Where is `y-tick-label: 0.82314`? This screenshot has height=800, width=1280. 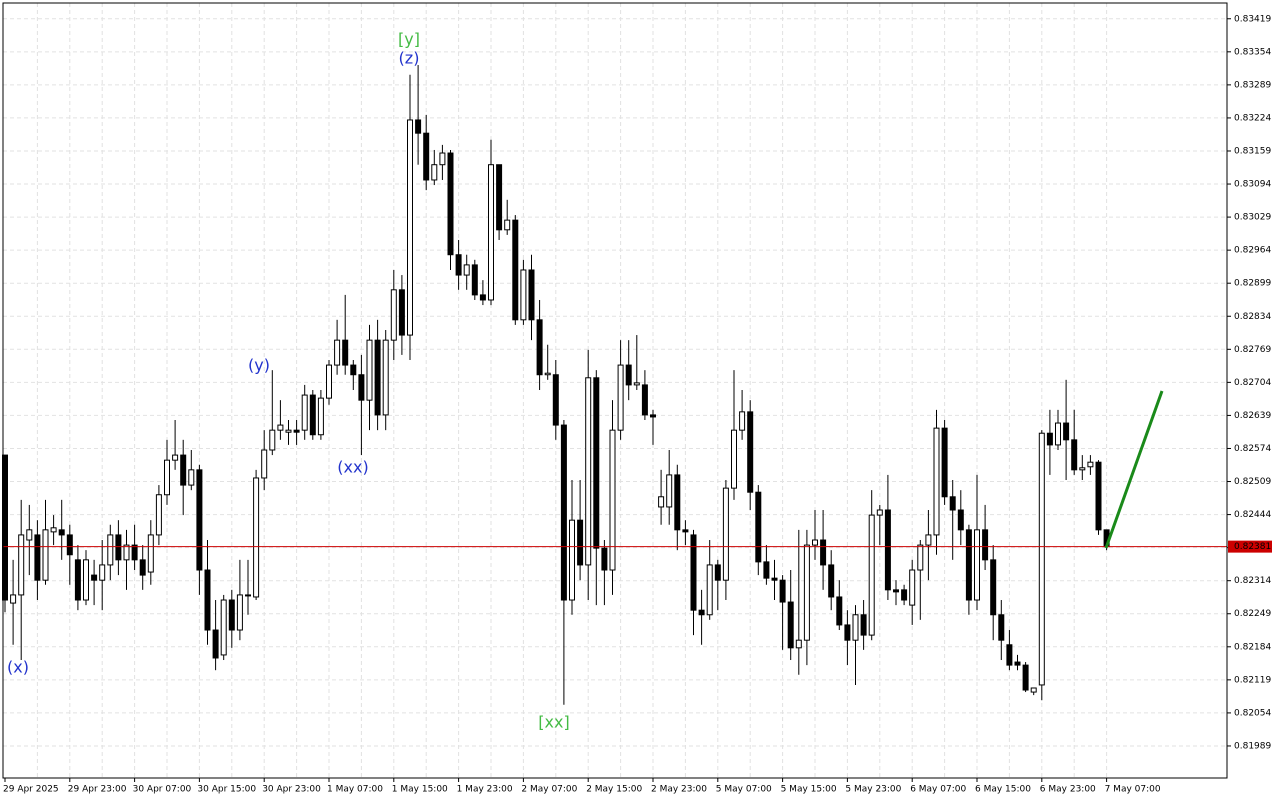
y-tick-label: 0.82314 is located at coordinates (1252, 581).